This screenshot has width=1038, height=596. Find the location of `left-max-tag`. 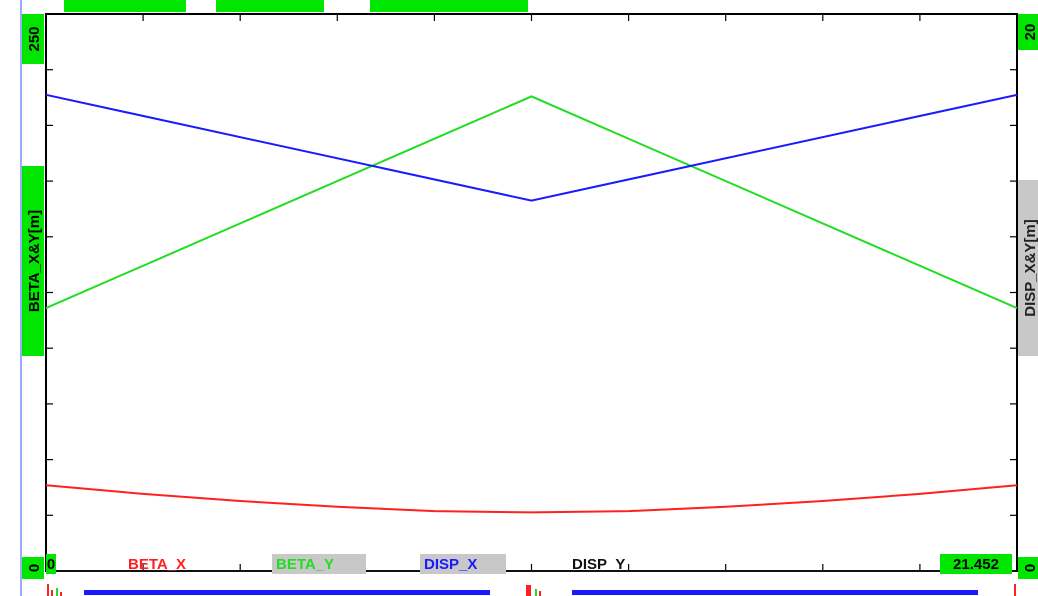

left-max-tag is located at coordinates (33, 39).